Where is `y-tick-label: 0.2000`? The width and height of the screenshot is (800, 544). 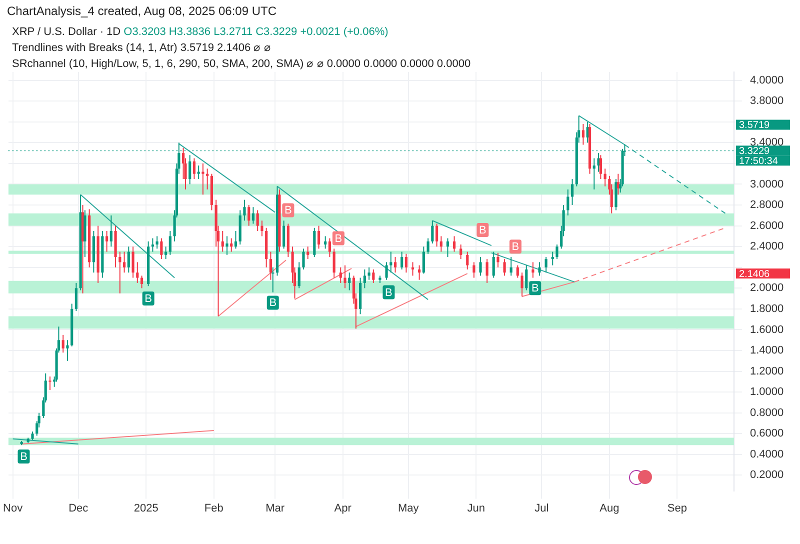 y-tick-label: 0.2000 is located at coordinates (767, 475).